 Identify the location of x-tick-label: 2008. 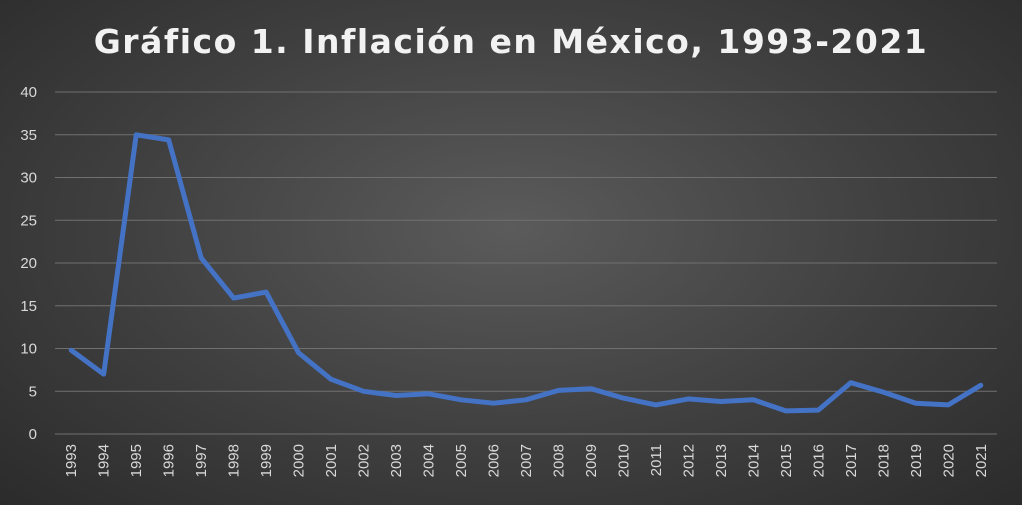
(558, 460).